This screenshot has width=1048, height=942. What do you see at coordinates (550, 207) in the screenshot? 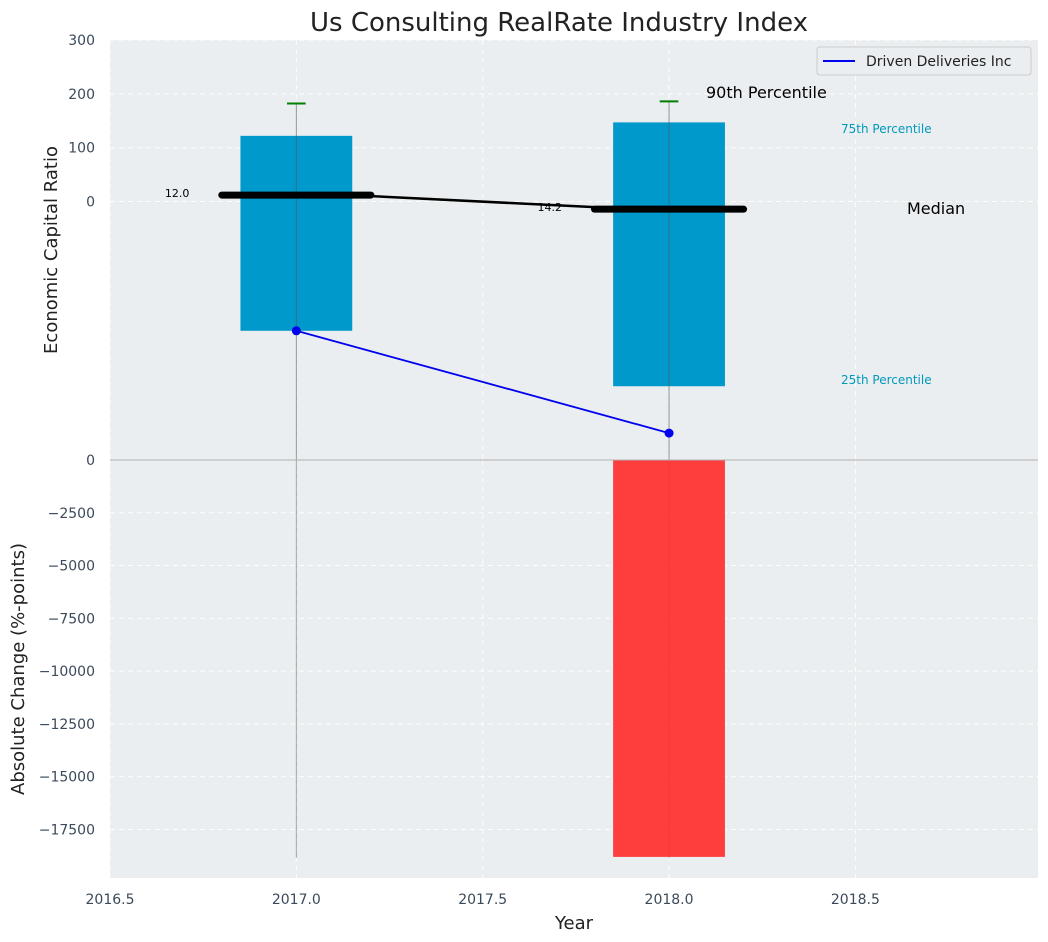
I see `median-value-label: 14.2` at bounding box center [550, 207].